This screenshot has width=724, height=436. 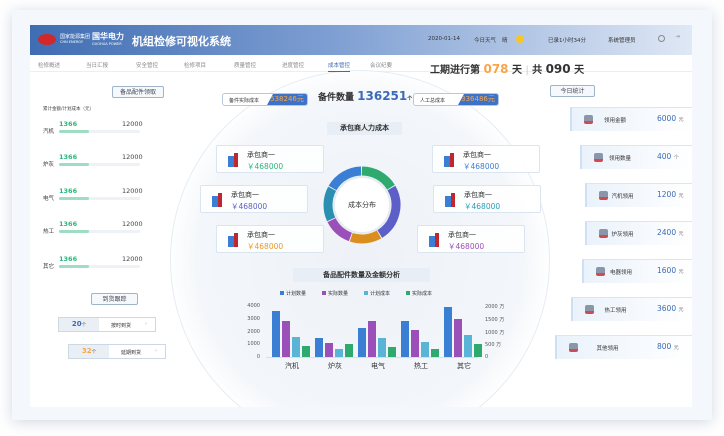 I want to click on arrival-item: 32个 延期到货 ›, so click(x=117, y=351).